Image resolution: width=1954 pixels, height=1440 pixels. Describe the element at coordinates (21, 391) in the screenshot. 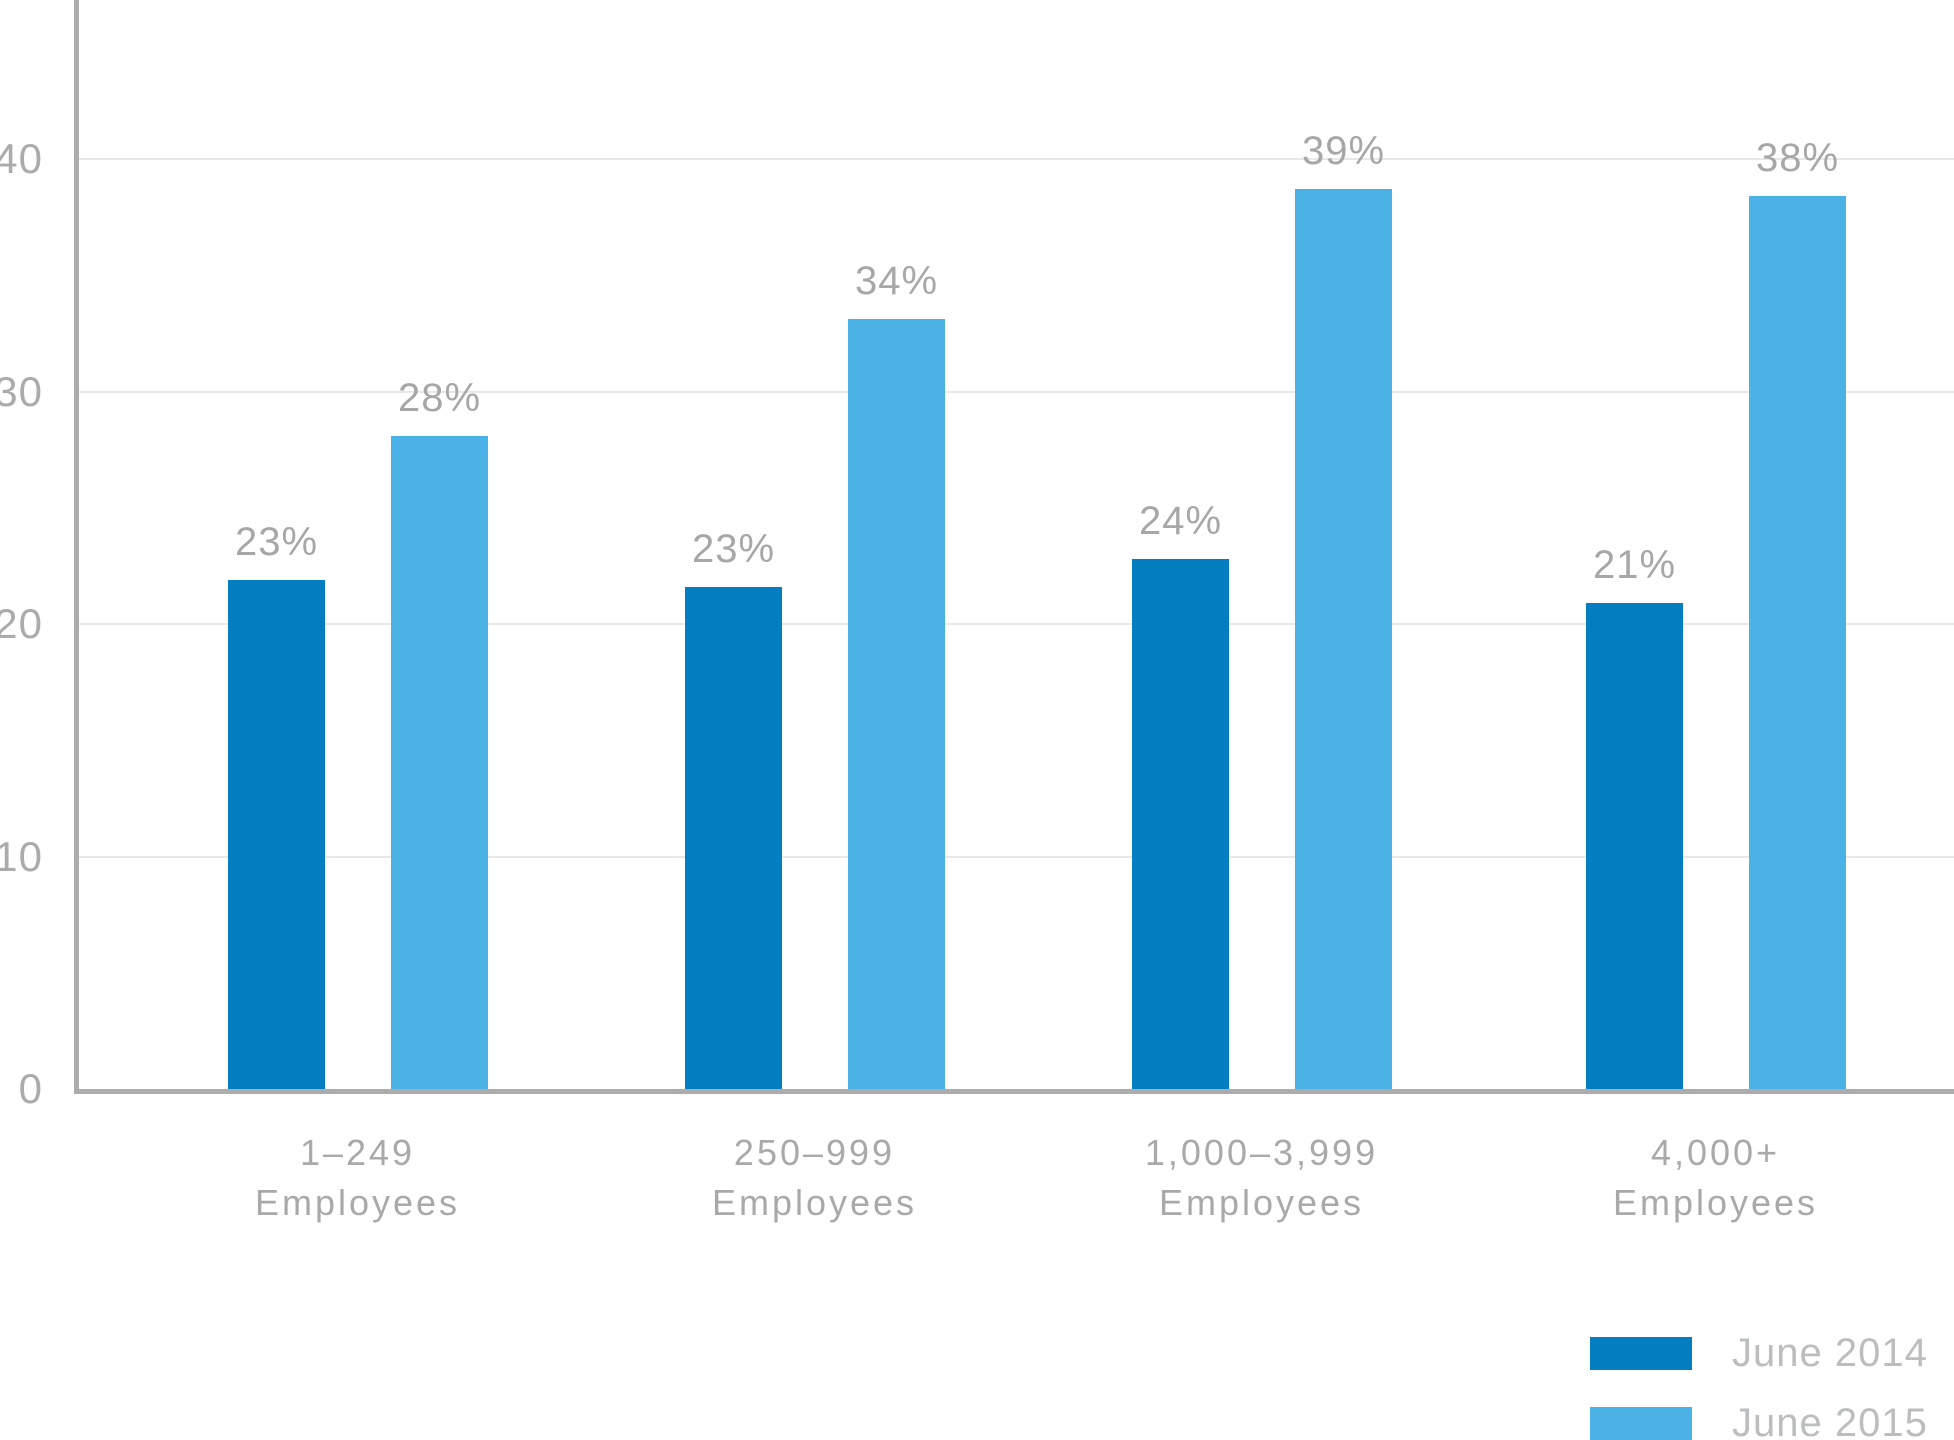

I see `y-tick-label-30: 30` at that location.